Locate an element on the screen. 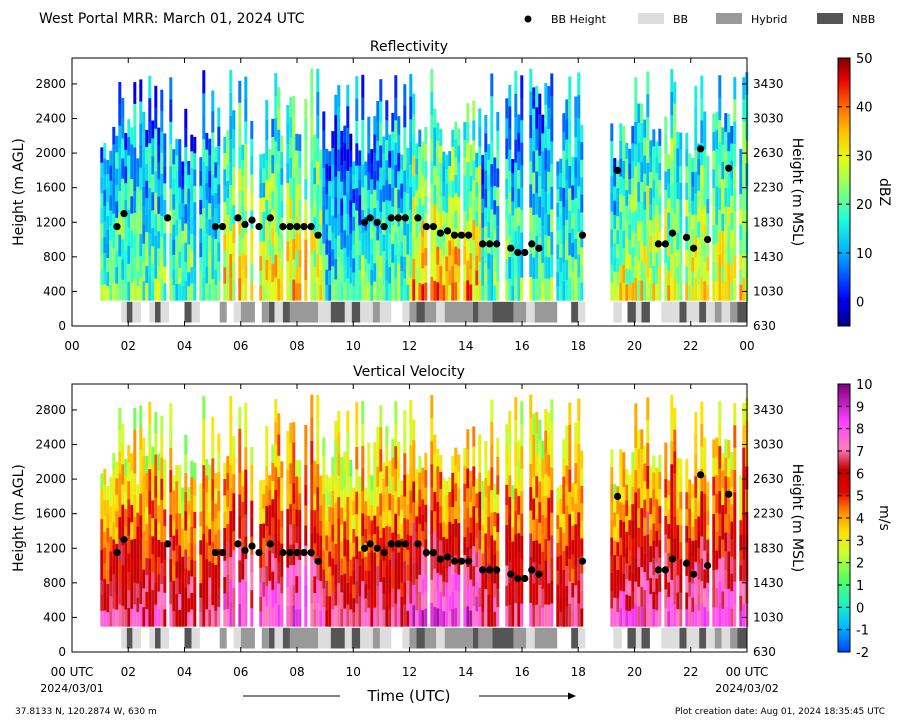 This screenshot has height=725, width=900. bb-height-point is located at coordinates (318, 235).